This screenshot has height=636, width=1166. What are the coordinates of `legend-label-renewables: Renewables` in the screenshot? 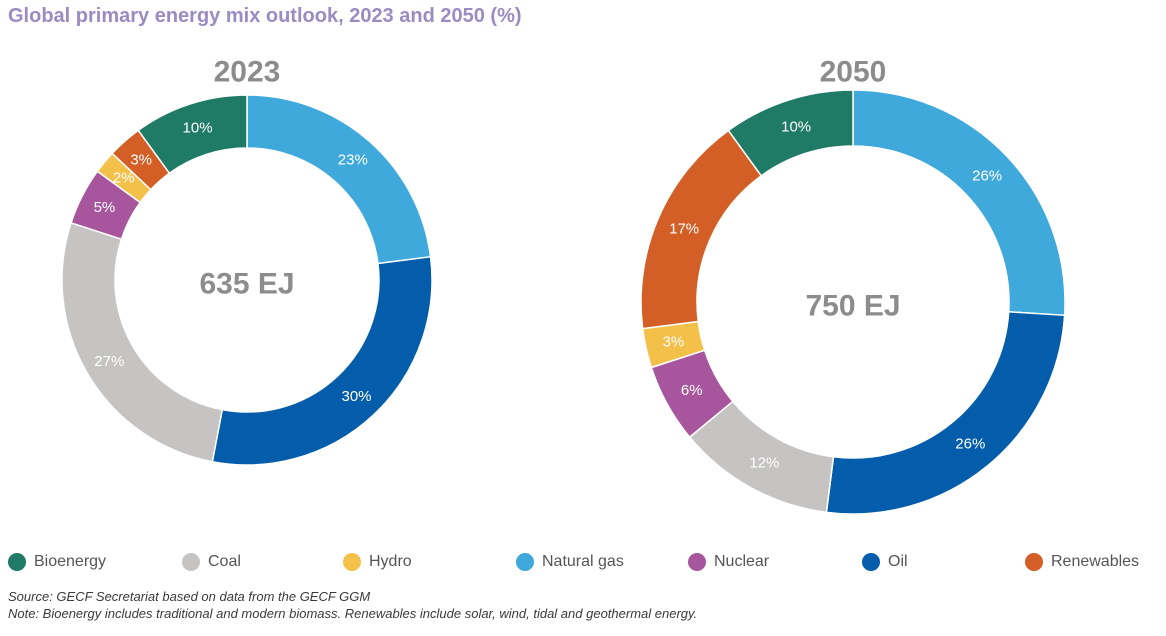 It's located at (1095, 561).